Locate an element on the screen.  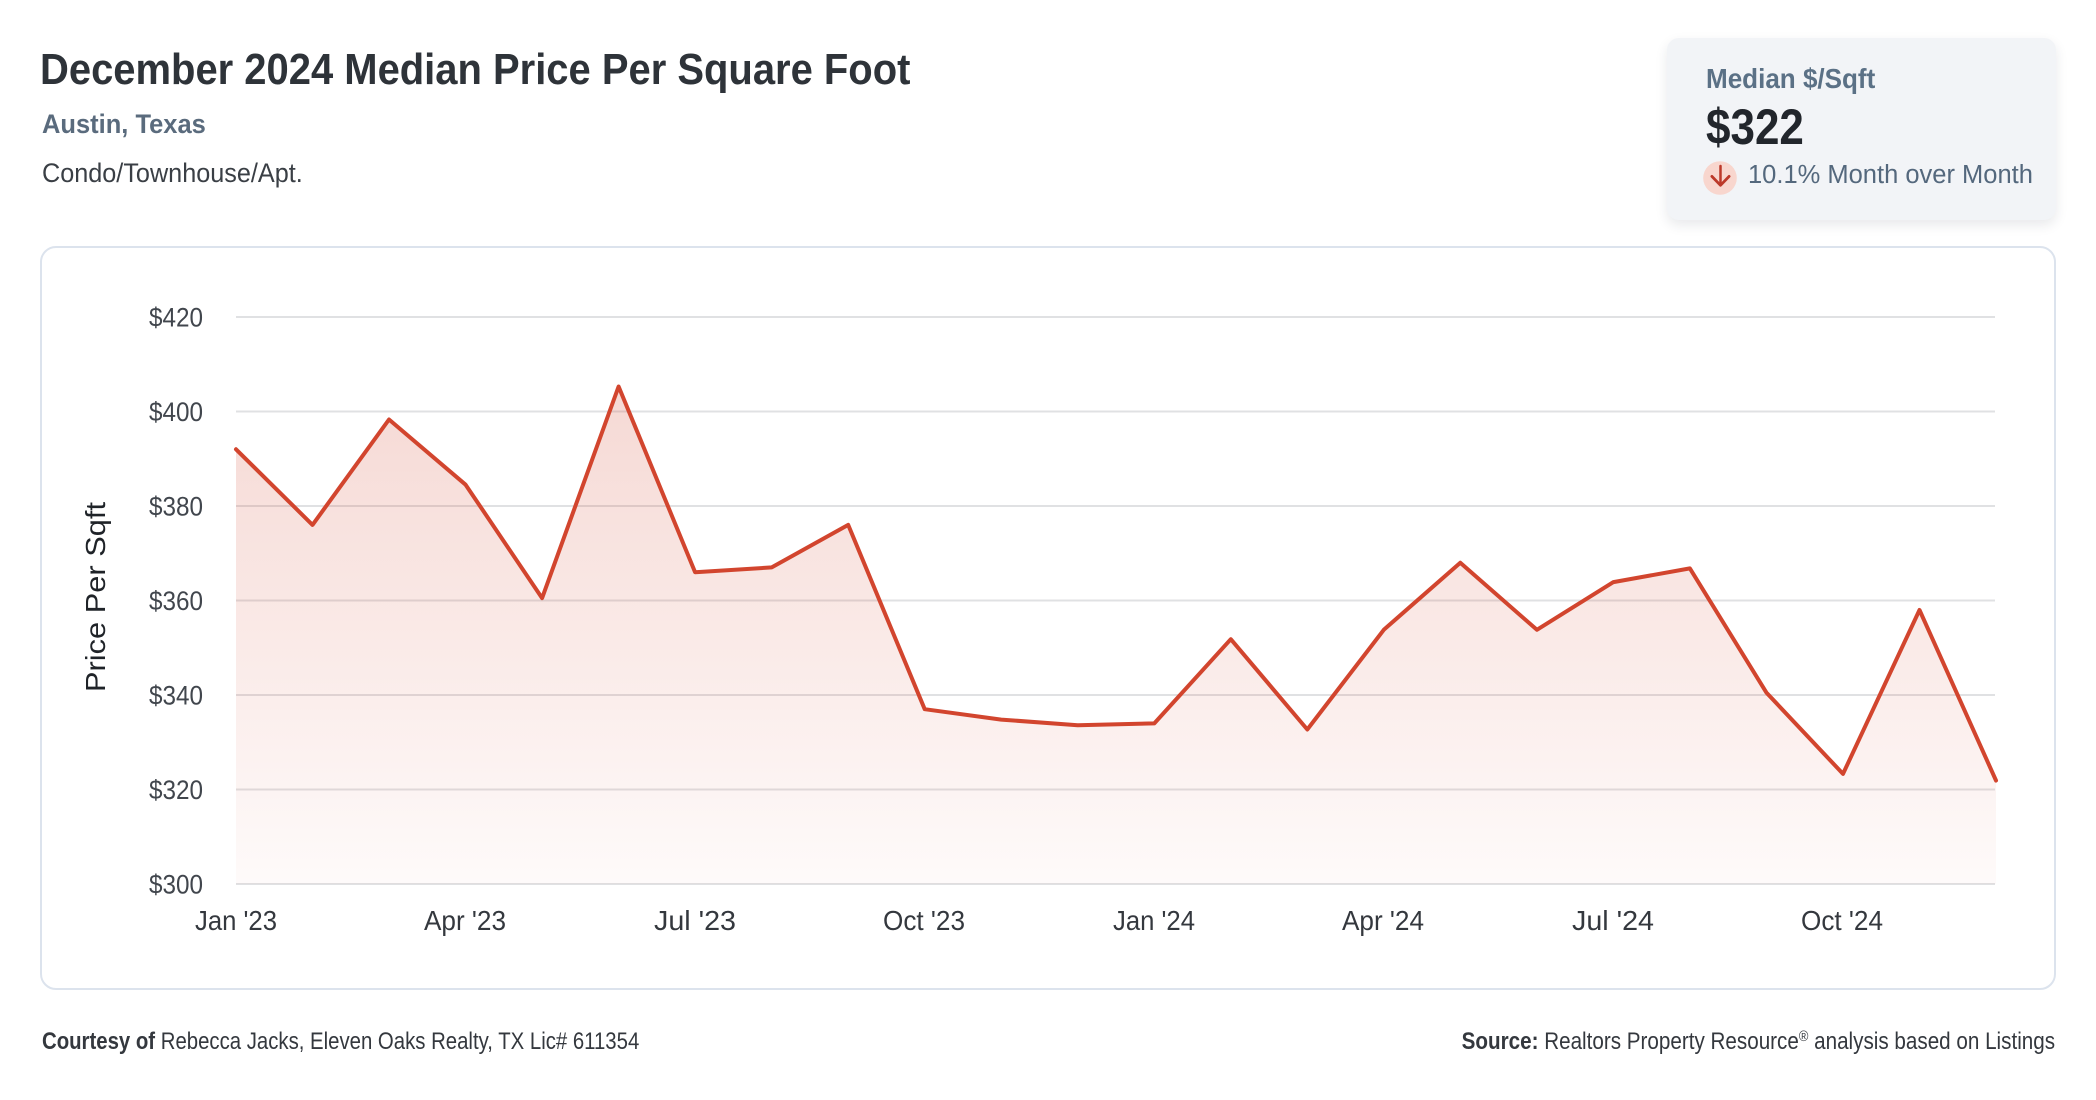
svg-text: Jan '24 is located at coordinates (1154, 920).